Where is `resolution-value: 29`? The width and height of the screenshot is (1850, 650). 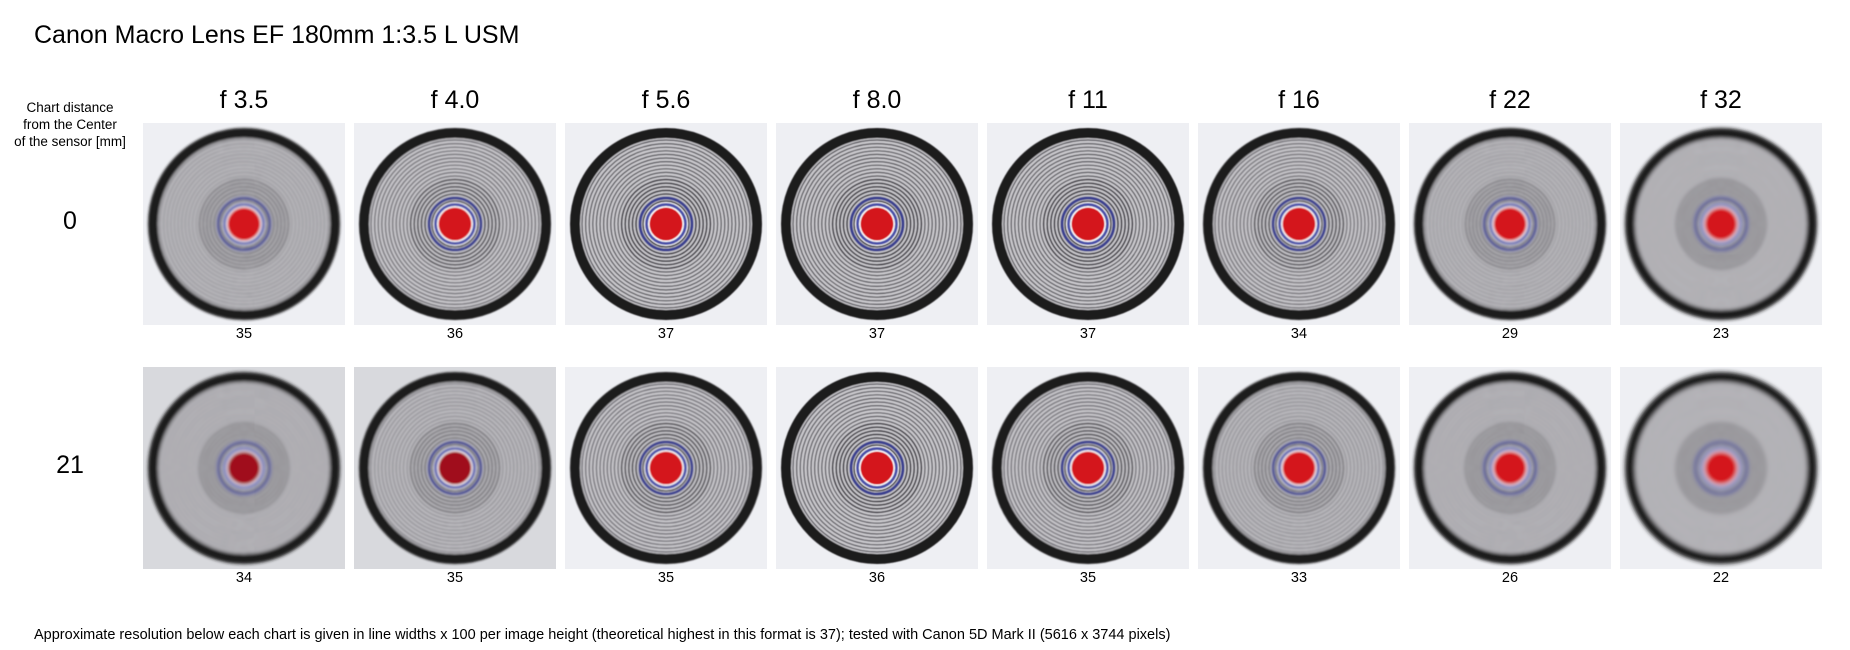 resolution-value: 29 is located at coordinates (1510, 334).